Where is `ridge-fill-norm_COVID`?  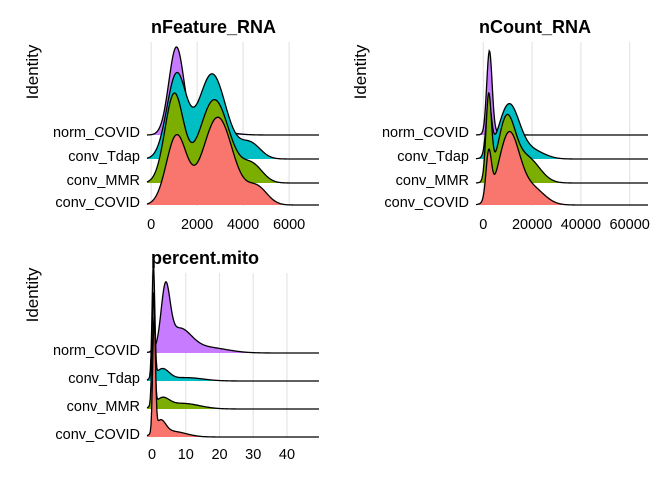 ridge-fill-norm_COVID is located at coordinates (233, 317).